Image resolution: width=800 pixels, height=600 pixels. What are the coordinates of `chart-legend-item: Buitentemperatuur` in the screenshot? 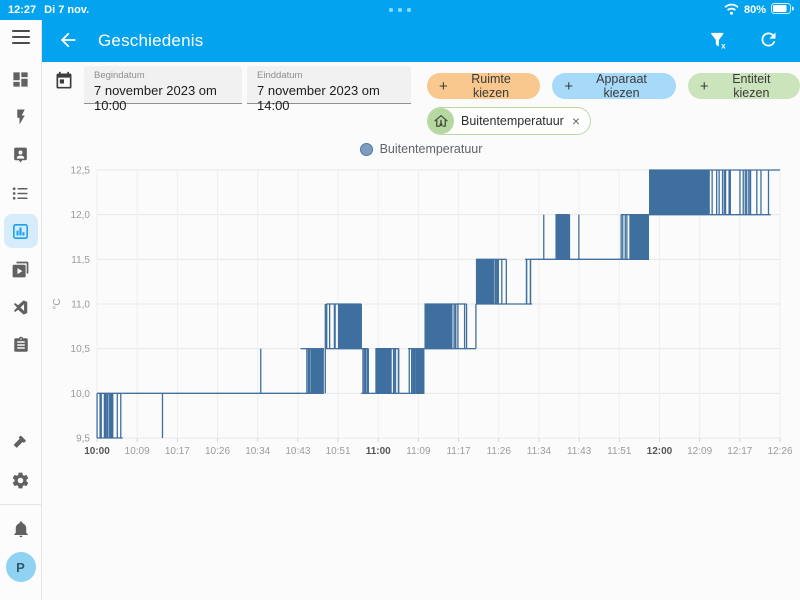 It's located at (421, 149).